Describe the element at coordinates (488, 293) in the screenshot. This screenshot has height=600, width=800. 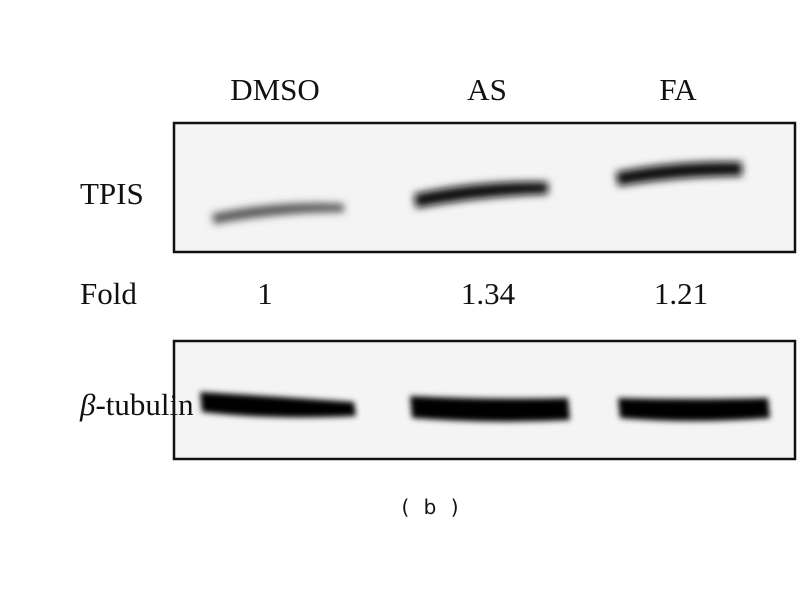
I see `fold-value-as: 1.34` at that location.